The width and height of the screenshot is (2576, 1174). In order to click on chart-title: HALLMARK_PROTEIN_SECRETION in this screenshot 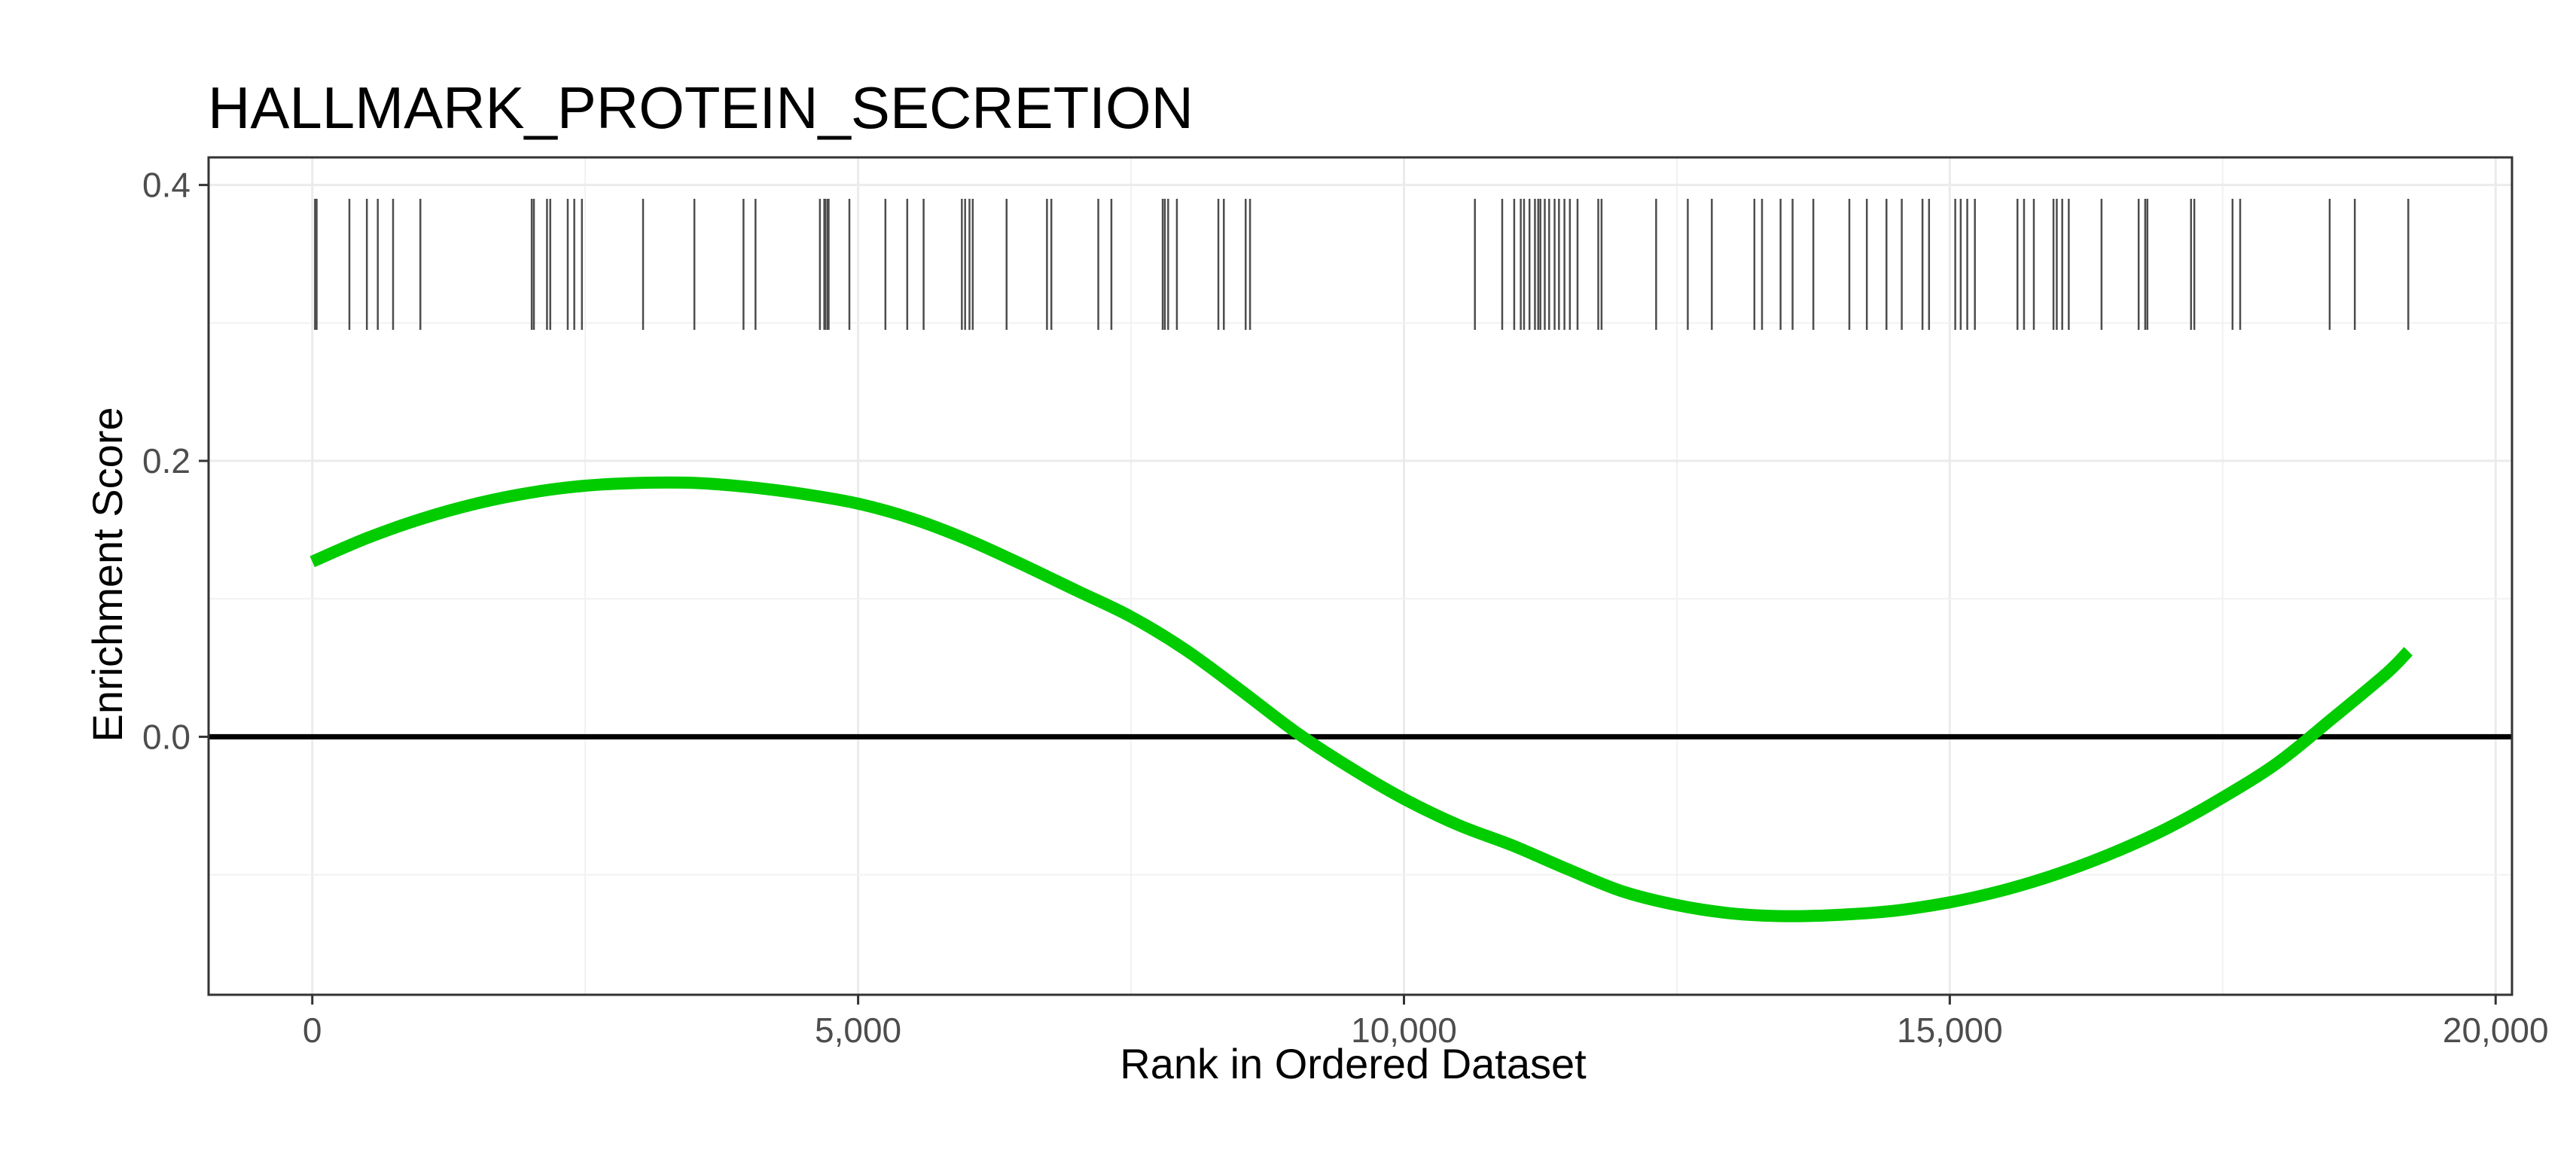, I will do `click(700, 108)`.